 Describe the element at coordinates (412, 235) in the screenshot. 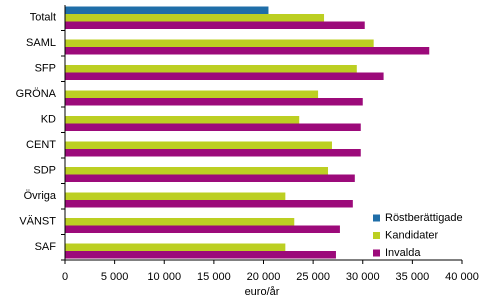

I see `legend-label: Kandidater` at that location.